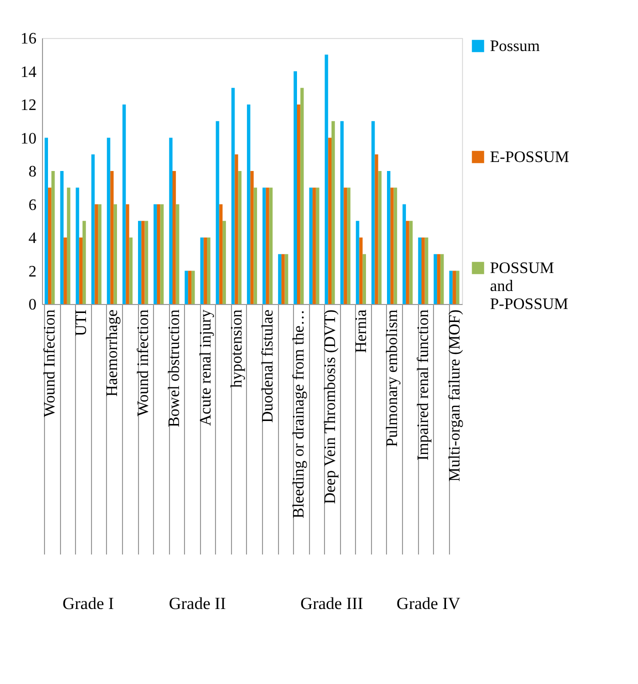 Image resolution: width=638 pixels, height=684 pixels. Describe the element at coordinates (88, 603) in the screenshot. I see `text: Grade I` at that location.